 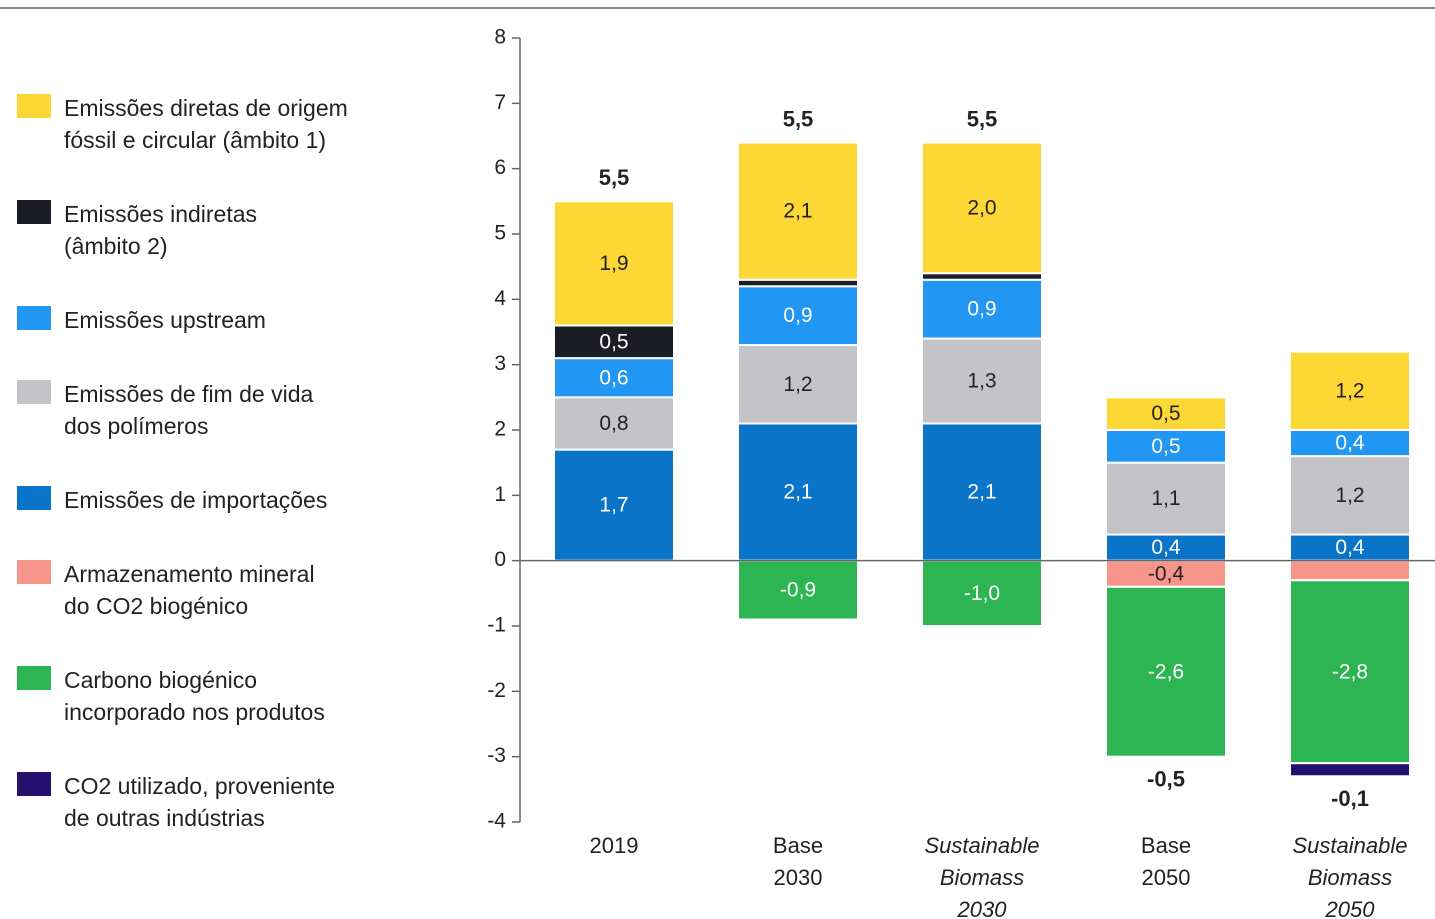 What do you see at coordinates (500, 37) in the screenshot?
I see `y-tick-label: 8` at bounding box center [500, 37].